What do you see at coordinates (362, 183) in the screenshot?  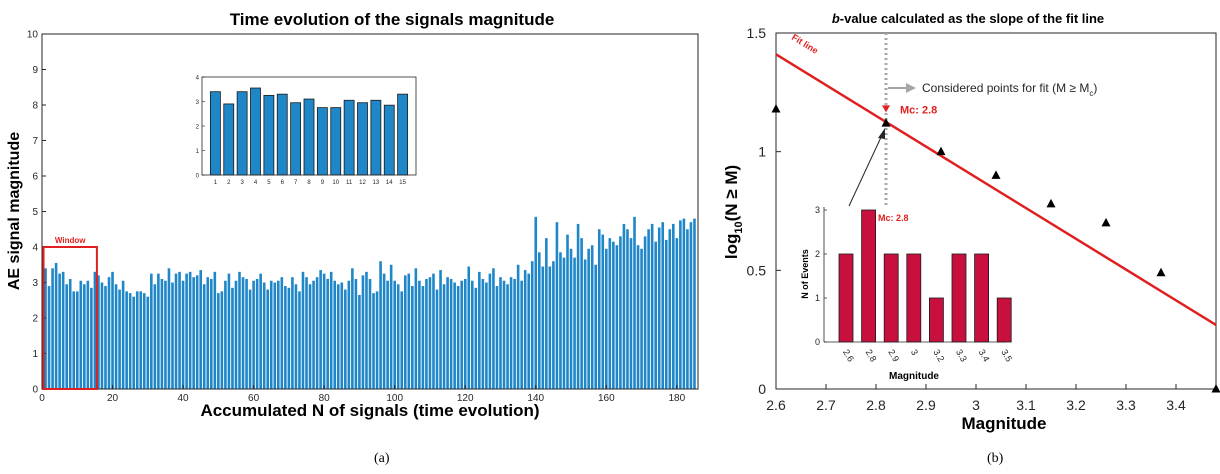 I see `x-tick-label: 12` at bounding box center [362, 183].